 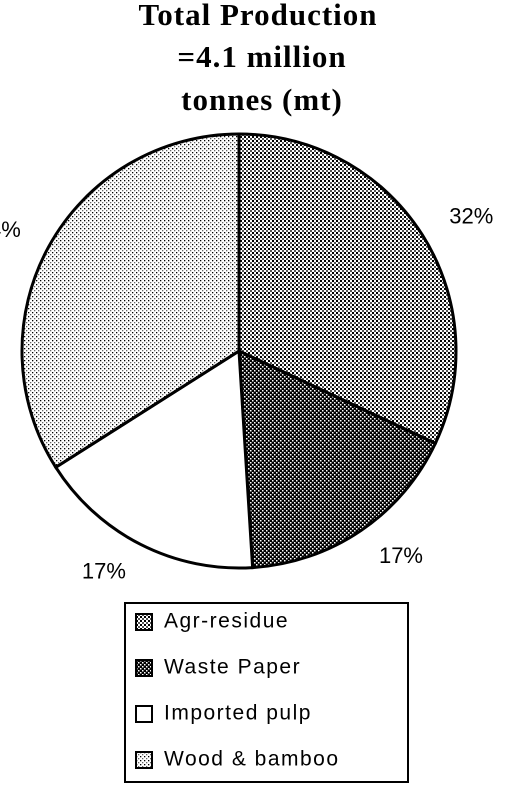 What do you see at coordinates (471, 215) in the screenshot?
I see `data-label: 32%` at bounding box center [471, 215].